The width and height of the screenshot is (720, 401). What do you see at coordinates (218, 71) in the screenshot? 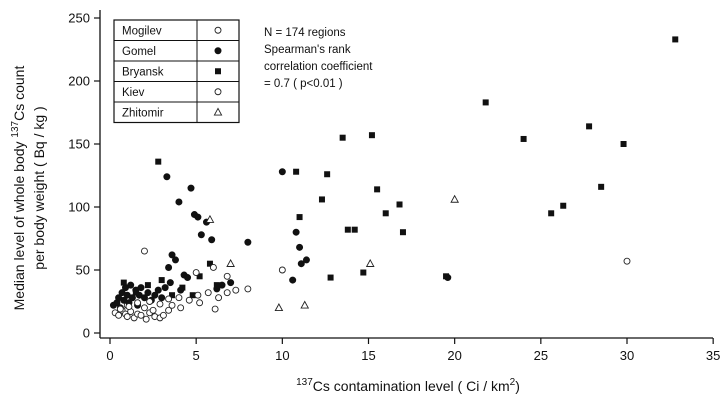
I see `legend-marker-bryansk` at bounding box center [218, 71].